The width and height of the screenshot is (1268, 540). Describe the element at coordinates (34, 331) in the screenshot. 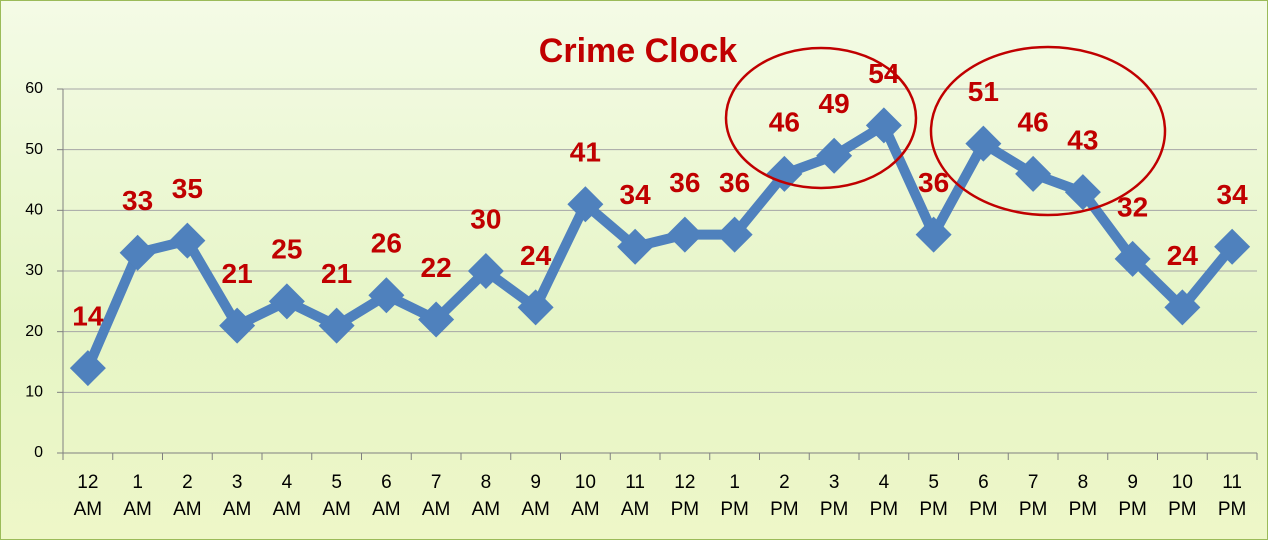

I see `y-tick-label: 20` at that location.